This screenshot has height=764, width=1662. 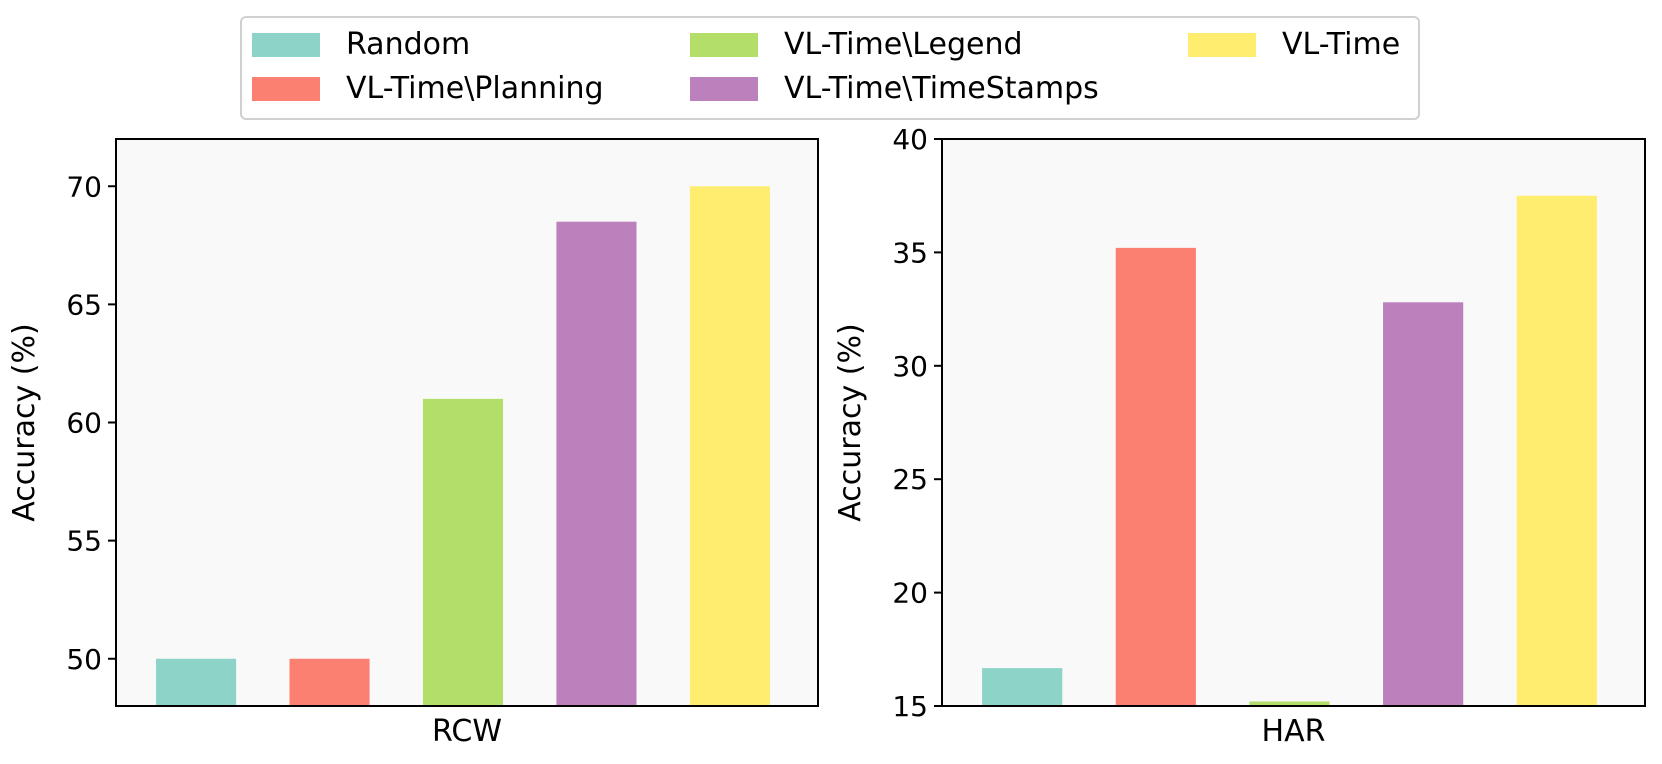 What do you see at coordinates (910, 366) in the screenshot?
I see `har-ytick-label: 30` at bounding box center [910, 366].